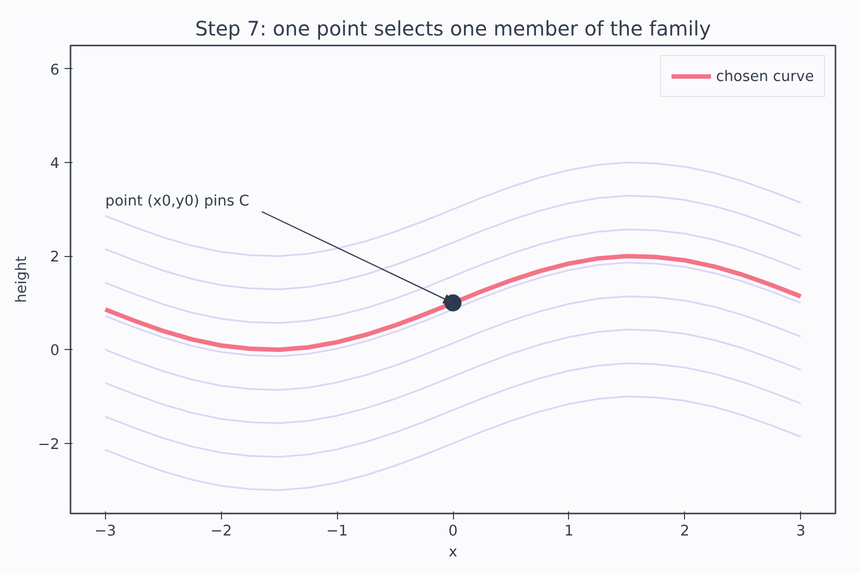  I want to click on y-axis-title: height, so click(21, 279).